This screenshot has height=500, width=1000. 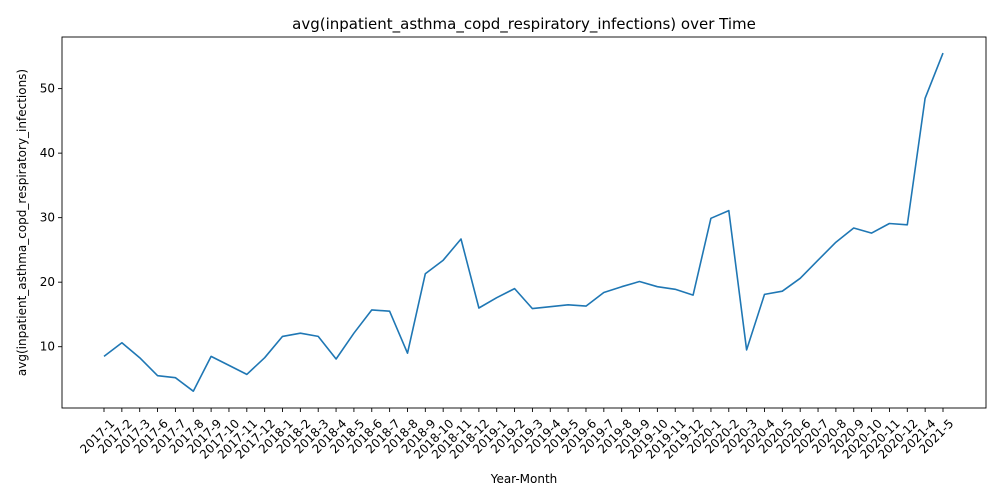 What do you see at coordinates (47, 153) in the screenshot?
I see `y-tick-label: 40` at bounding box center [47, 153].